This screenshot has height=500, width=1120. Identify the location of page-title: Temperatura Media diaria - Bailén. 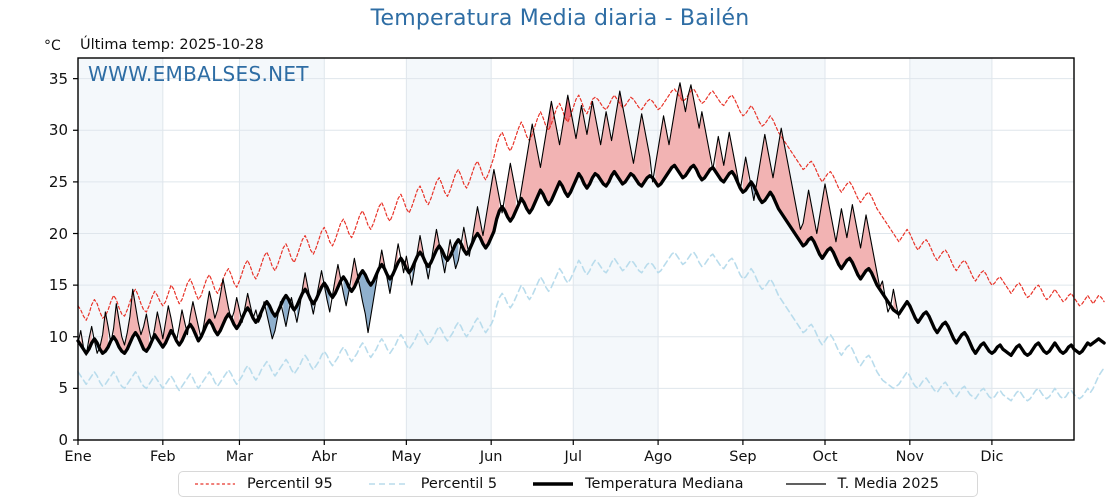
(560, 18).